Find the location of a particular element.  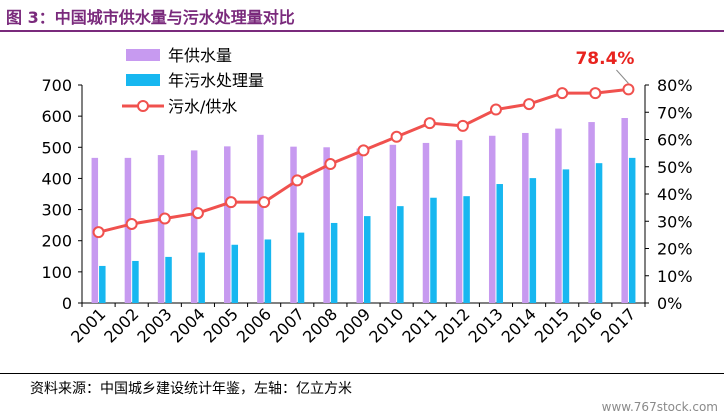

left-tick-label: 600 is located at coordinates (56, 116).